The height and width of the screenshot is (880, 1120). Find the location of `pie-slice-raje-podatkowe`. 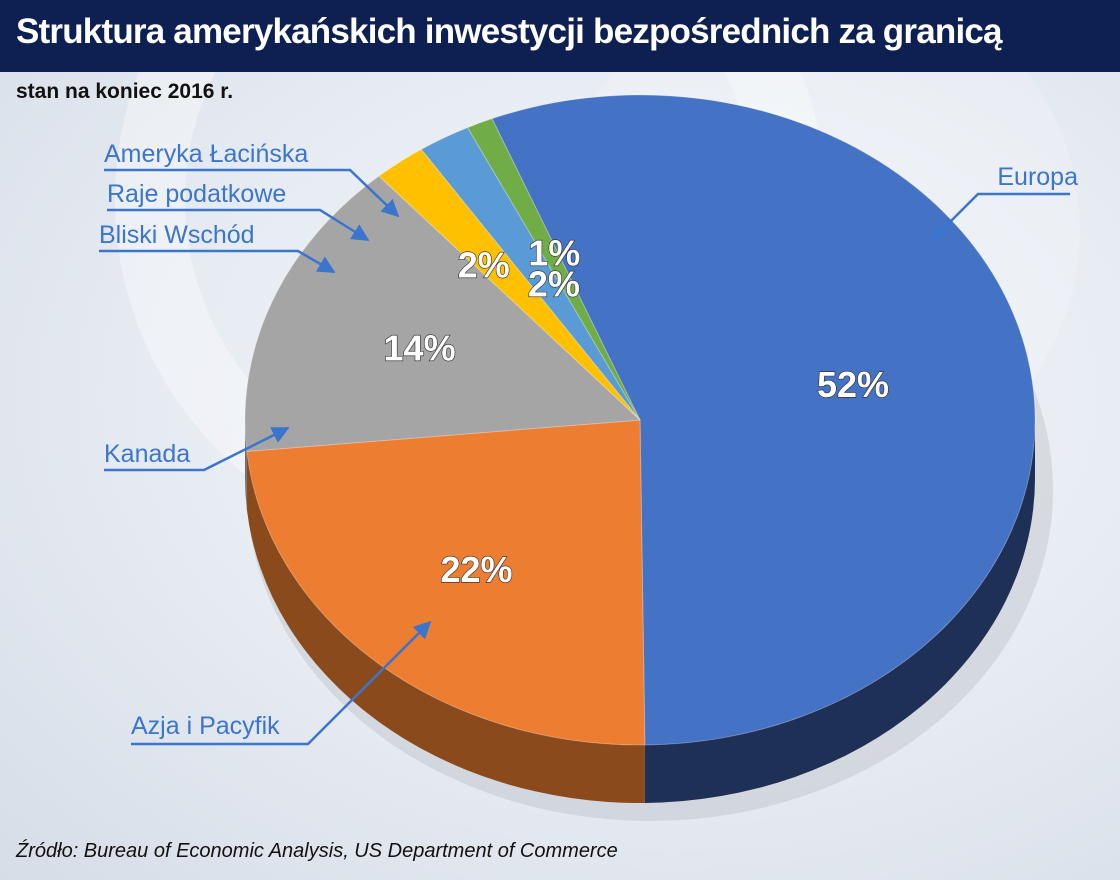

pie-slice-raje-podatkowe is located at coordinates (530, 273).